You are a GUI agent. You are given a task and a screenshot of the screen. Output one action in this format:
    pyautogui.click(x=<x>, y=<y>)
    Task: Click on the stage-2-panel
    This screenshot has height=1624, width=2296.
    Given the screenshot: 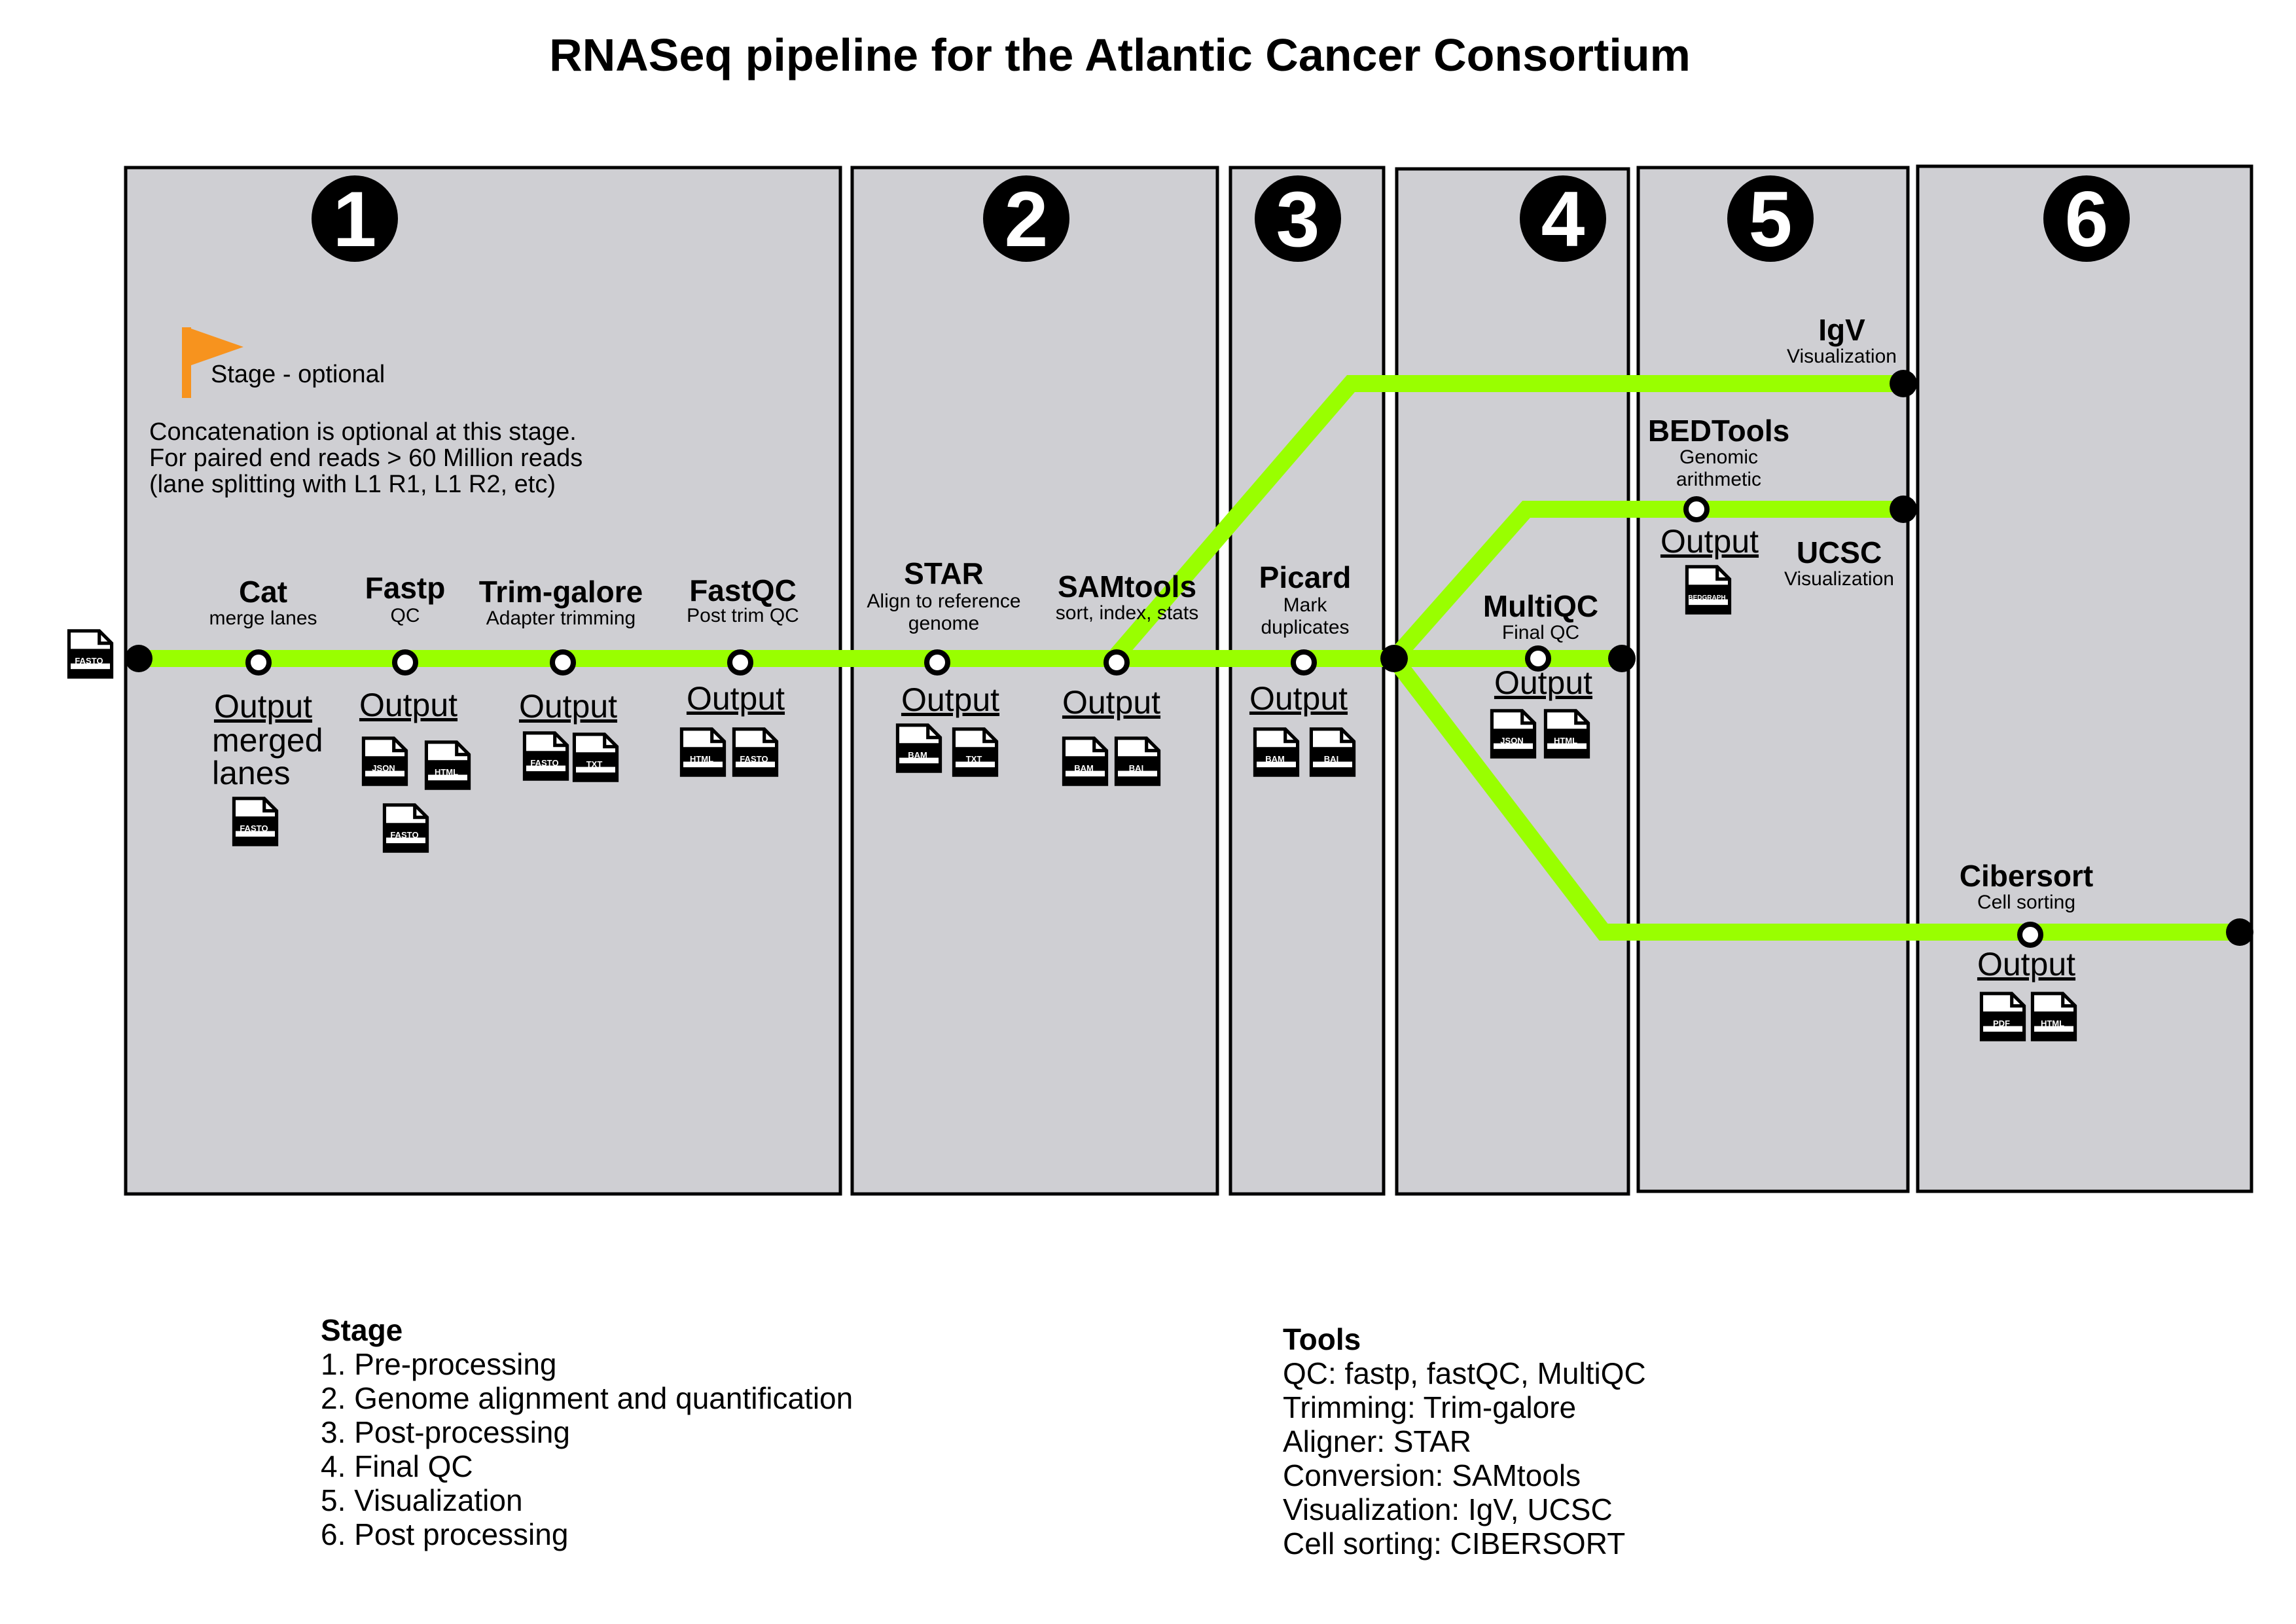 What is the action you would take?
    pyautogui.click(x=1034, y=681)
    